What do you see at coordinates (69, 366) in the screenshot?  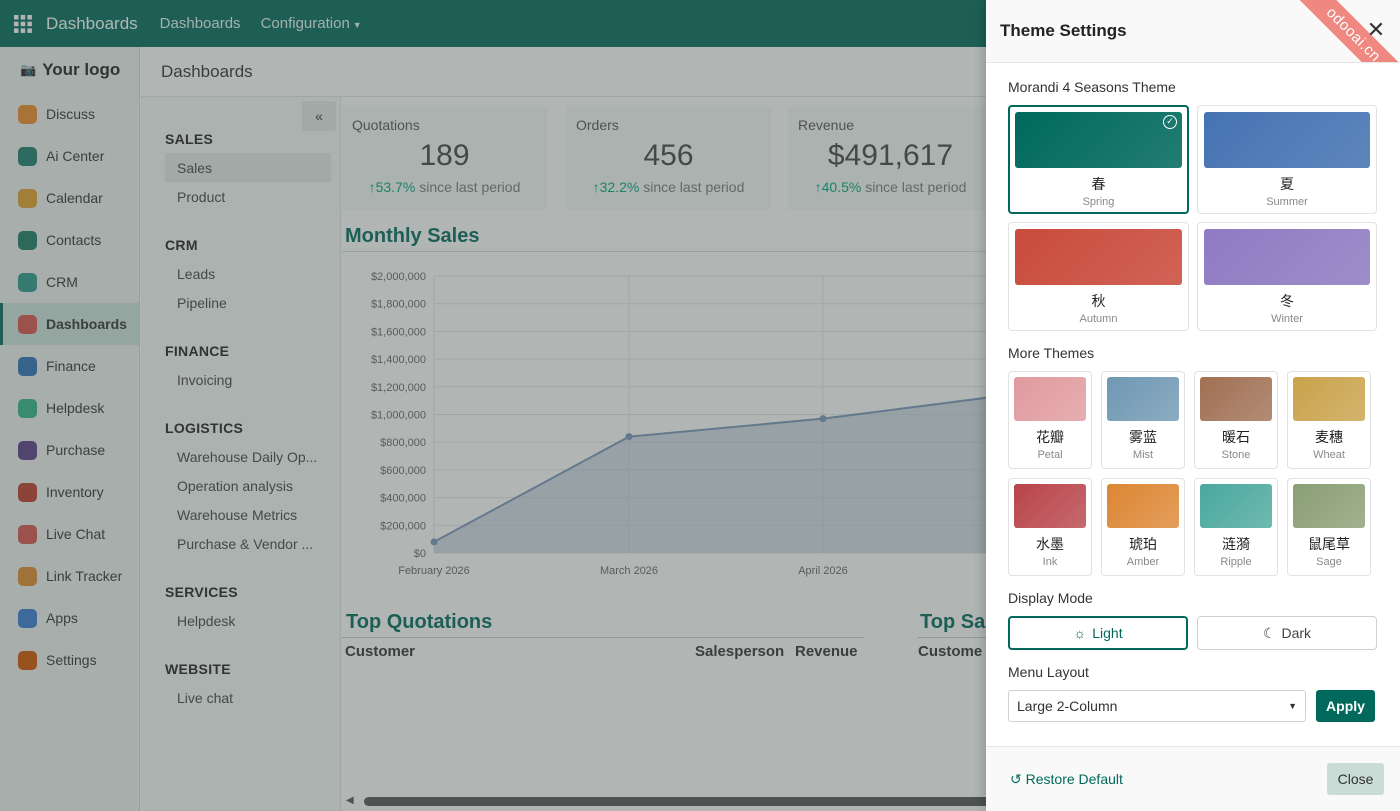 I see `sidebar-item-finance: Finance` at bounding box center [69, 366].